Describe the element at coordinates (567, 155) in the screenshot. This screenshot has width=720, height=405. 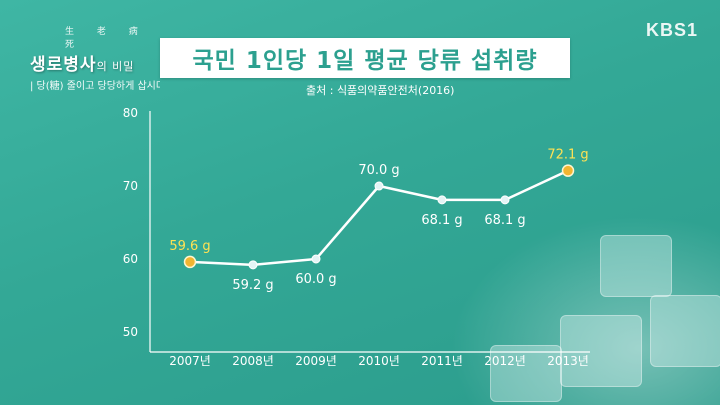
I see `data-label: 72.1 g` at that location.